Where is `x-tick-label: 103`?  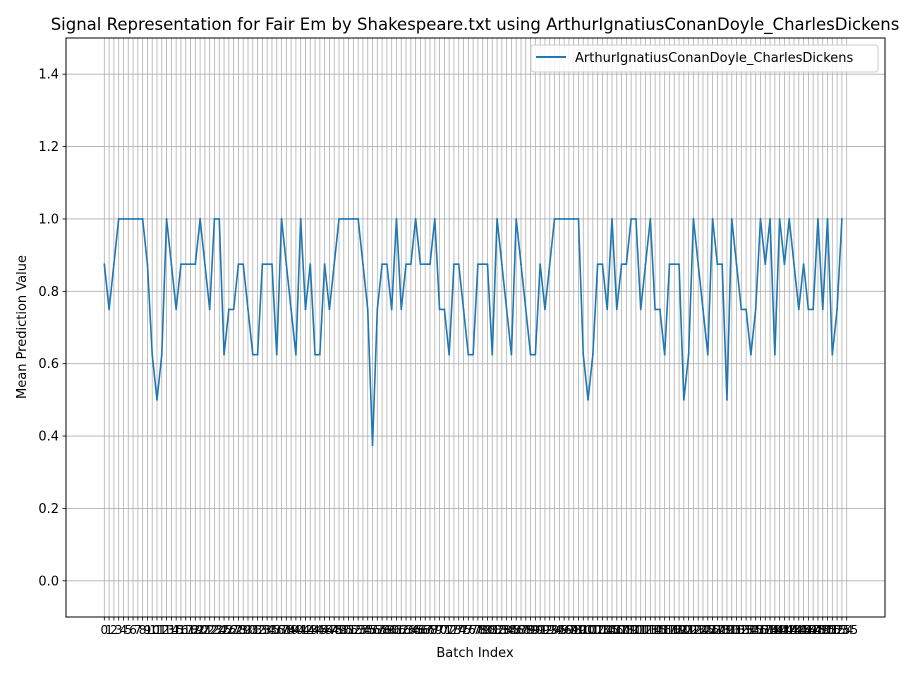 x-tick-label: 103 is located at coordinates (597, 630).